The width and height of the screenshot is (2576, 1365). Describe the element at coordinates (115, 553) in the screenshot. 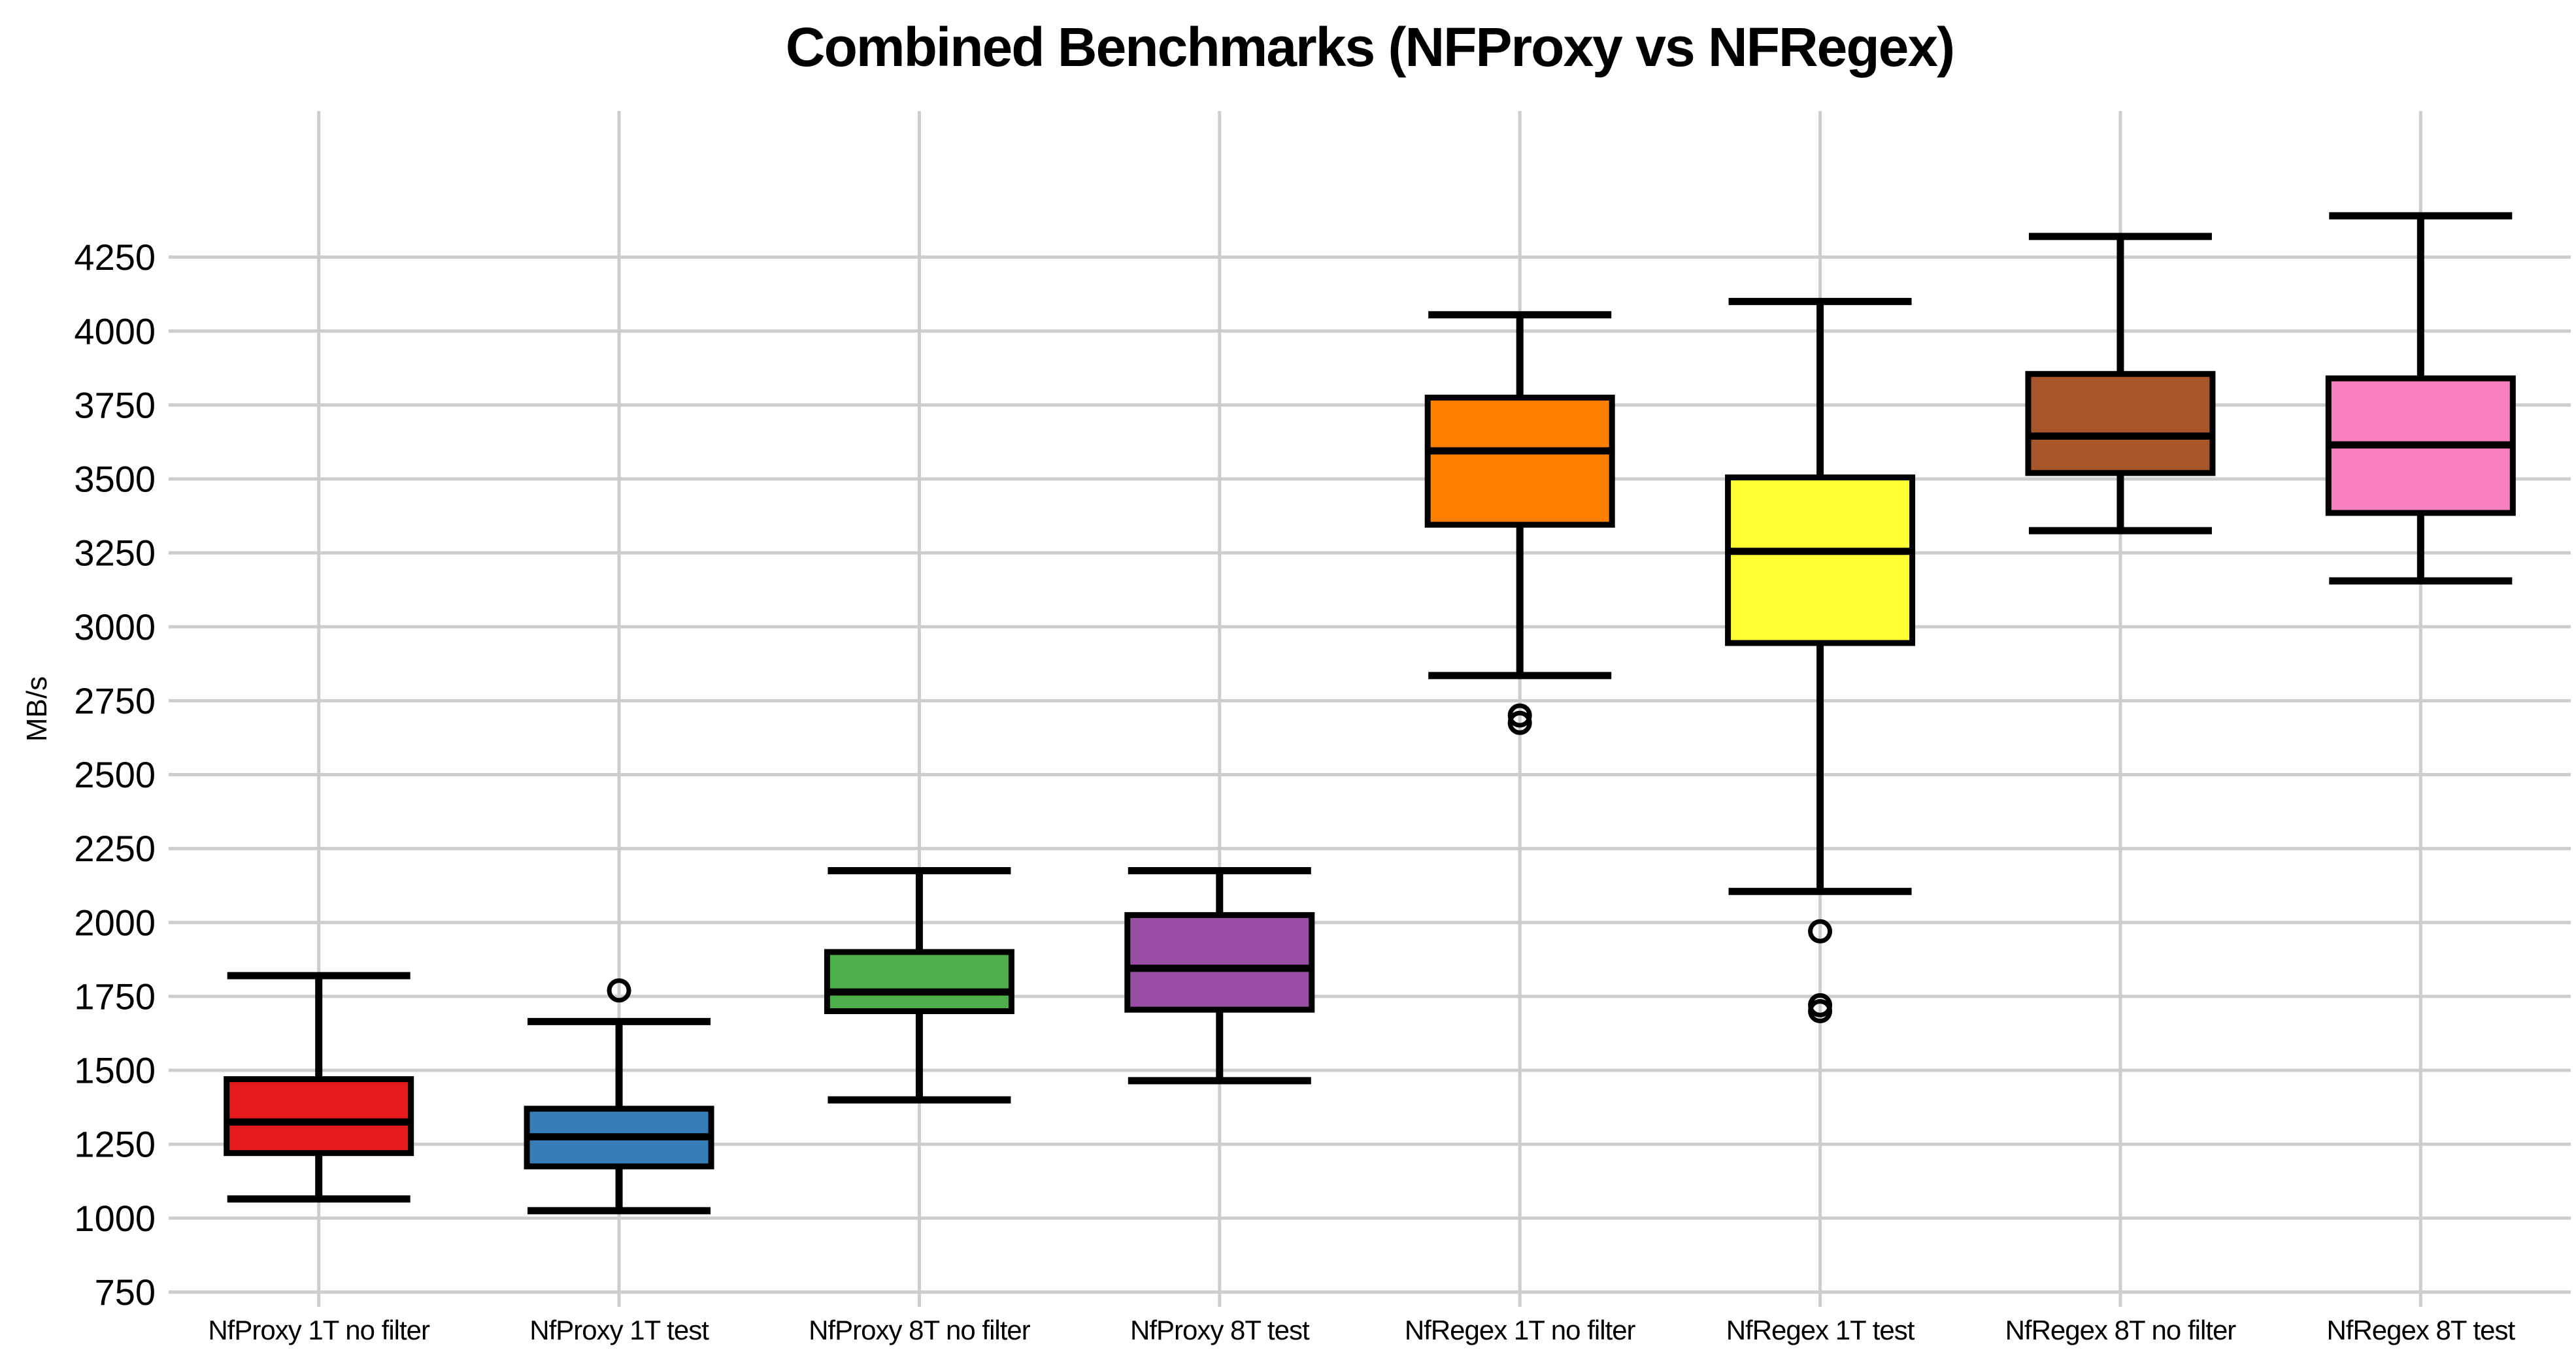

I see `y-tick-label: 3250` at that location.